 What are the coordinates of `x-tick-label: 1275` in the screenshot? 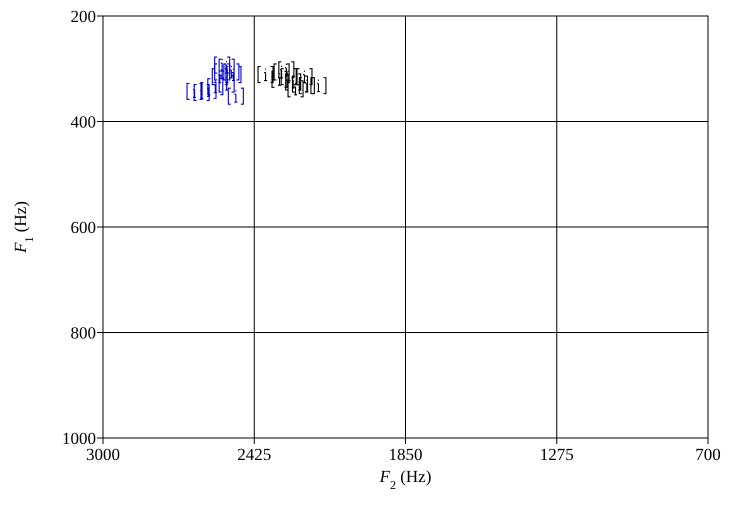 It's located at (557, 454).